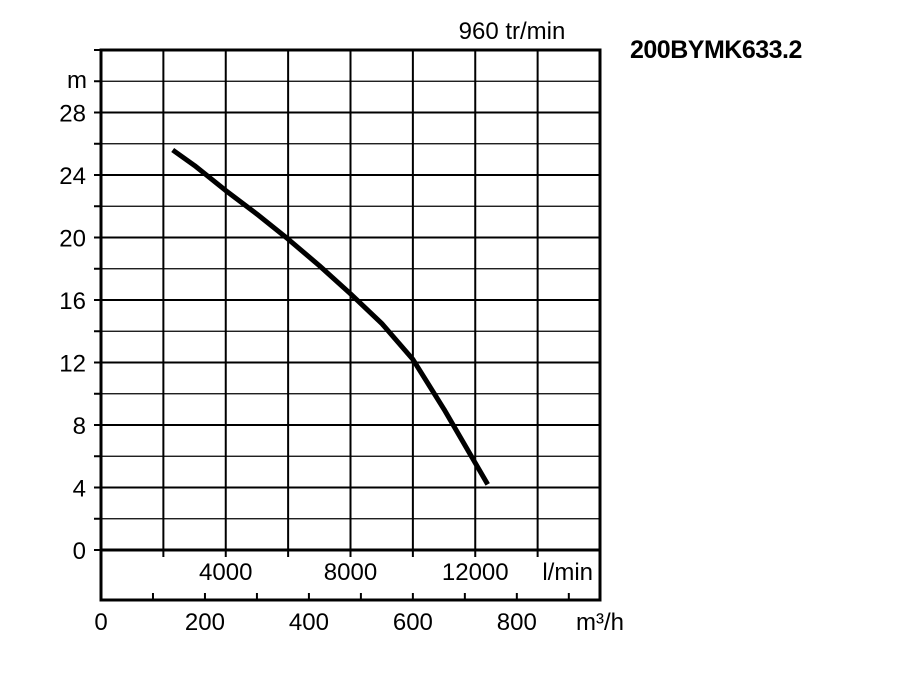  I want to click on x-primary-tick-label: 12000, so click(475, 572).